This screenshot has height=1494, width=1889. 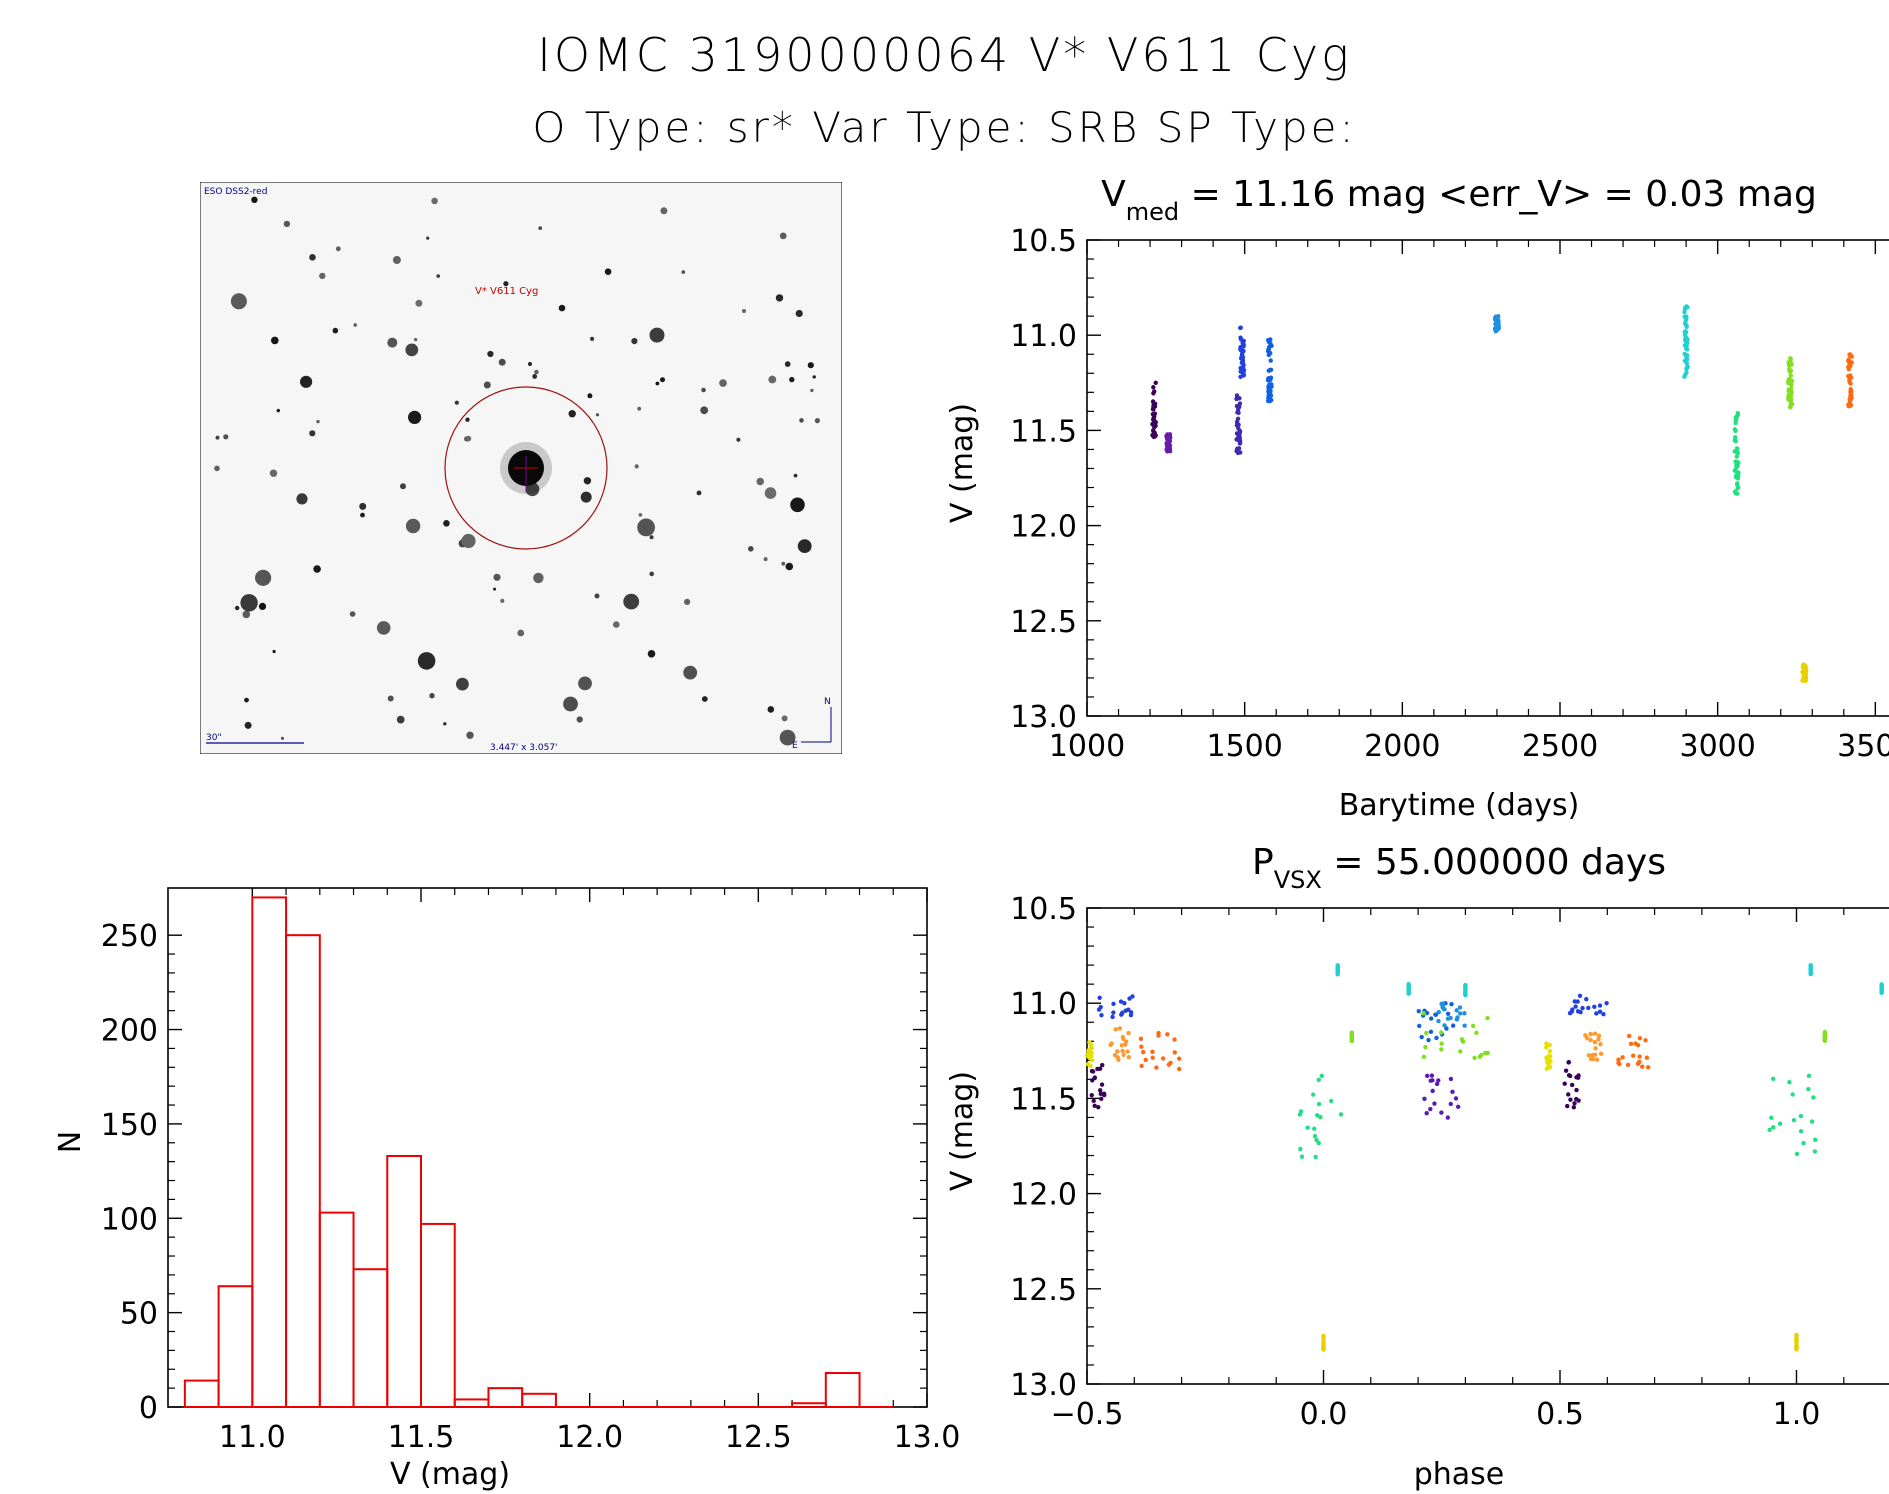 I want to click on lightcurve-xtick-label: 2000, so click(x=1402, y=746).